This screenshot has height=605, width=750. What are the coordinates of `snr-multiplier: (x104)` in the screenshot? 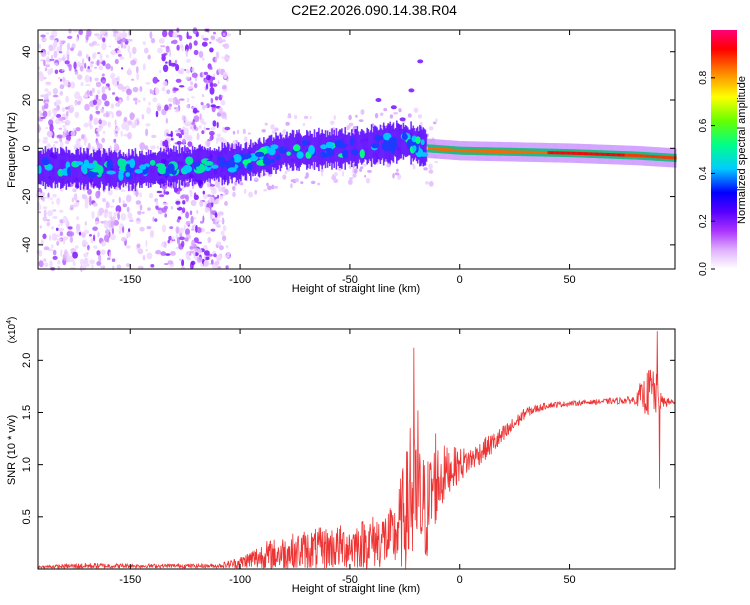 It's located at (12, 330).